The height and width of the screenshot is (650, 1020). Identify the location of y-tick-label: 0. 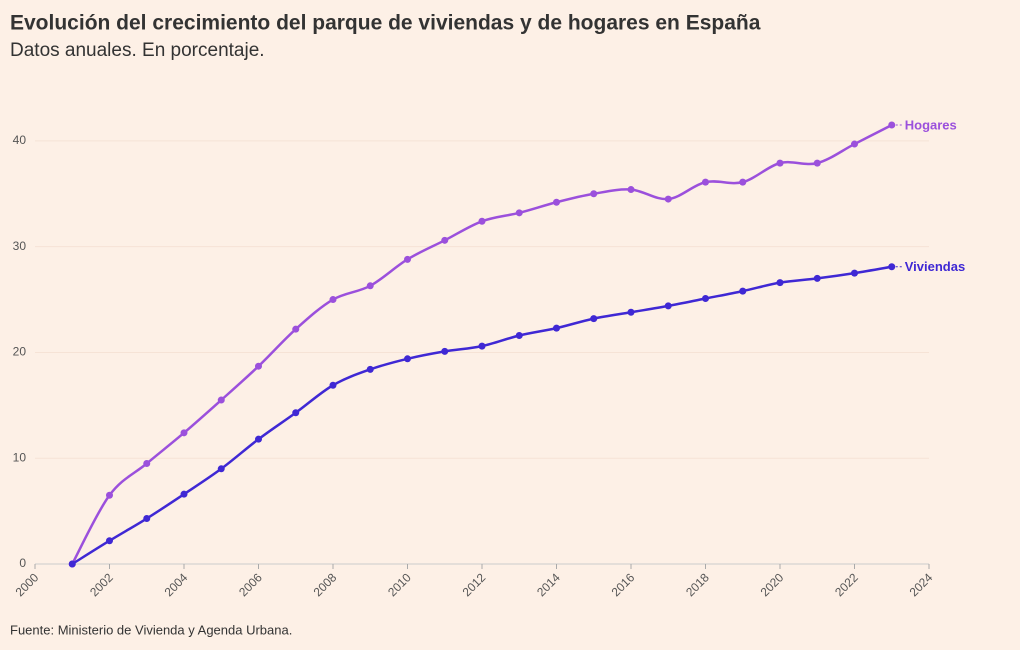
(22, 563).